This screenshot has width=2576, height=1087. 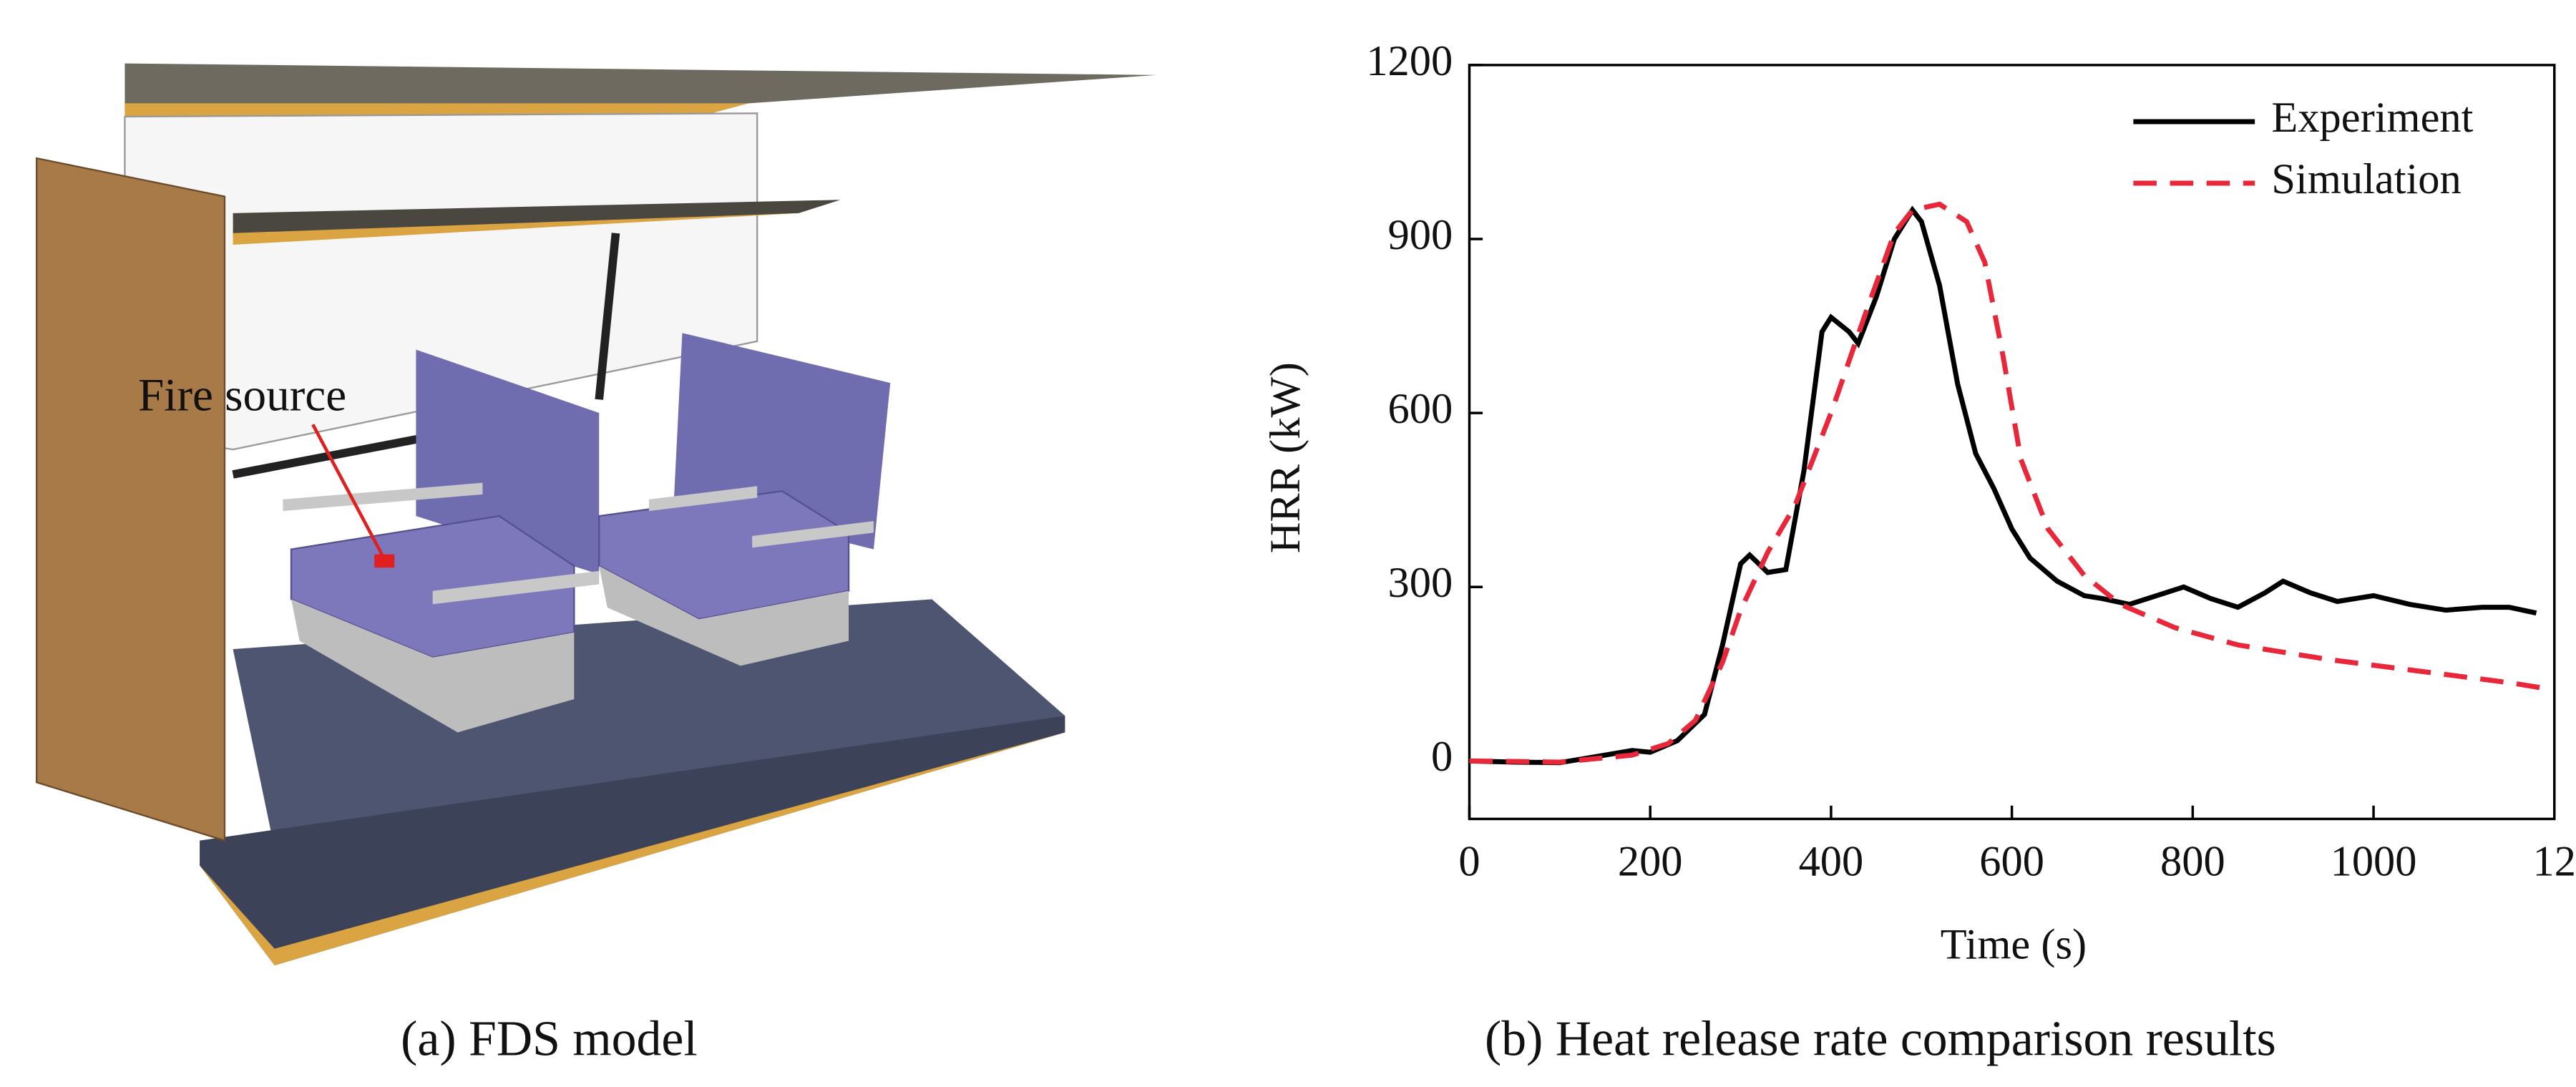 What do you see at coordinates (242, 395) in the screenshot?
I see `annotation: Fire source` at bounding box center [242, 395].